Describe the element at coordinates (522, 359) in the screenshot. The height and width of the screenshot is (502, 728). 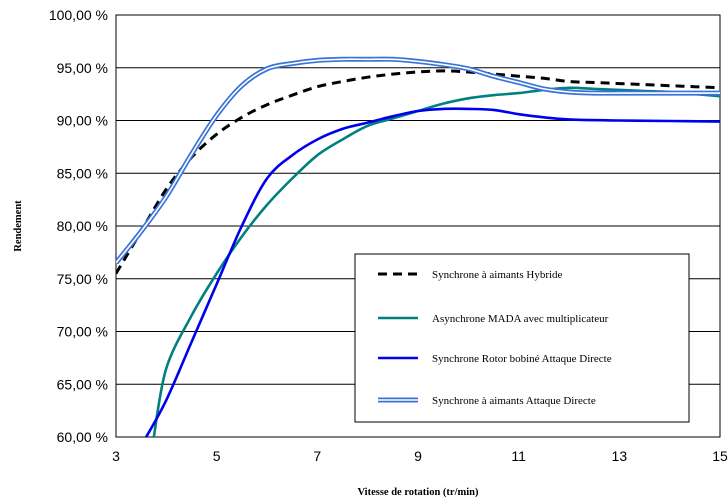
I see `legend-label-synchrone-rotor-bobine-attaque-directe: Synchrone Rotor bobiné Attaque Directe` at that location.